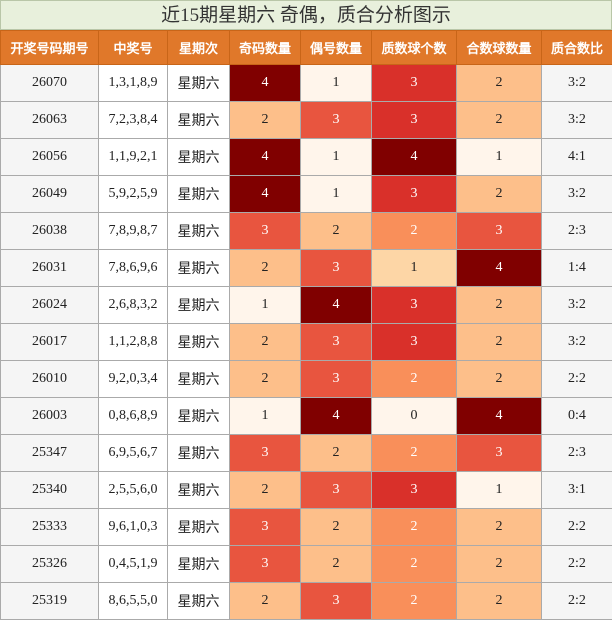 The width and height of the screenshot is (612, 620). What do you see at coordinates (49, 601) in the screenshot?
I see `table-cell: 25319` at bounding box center [49, 601].